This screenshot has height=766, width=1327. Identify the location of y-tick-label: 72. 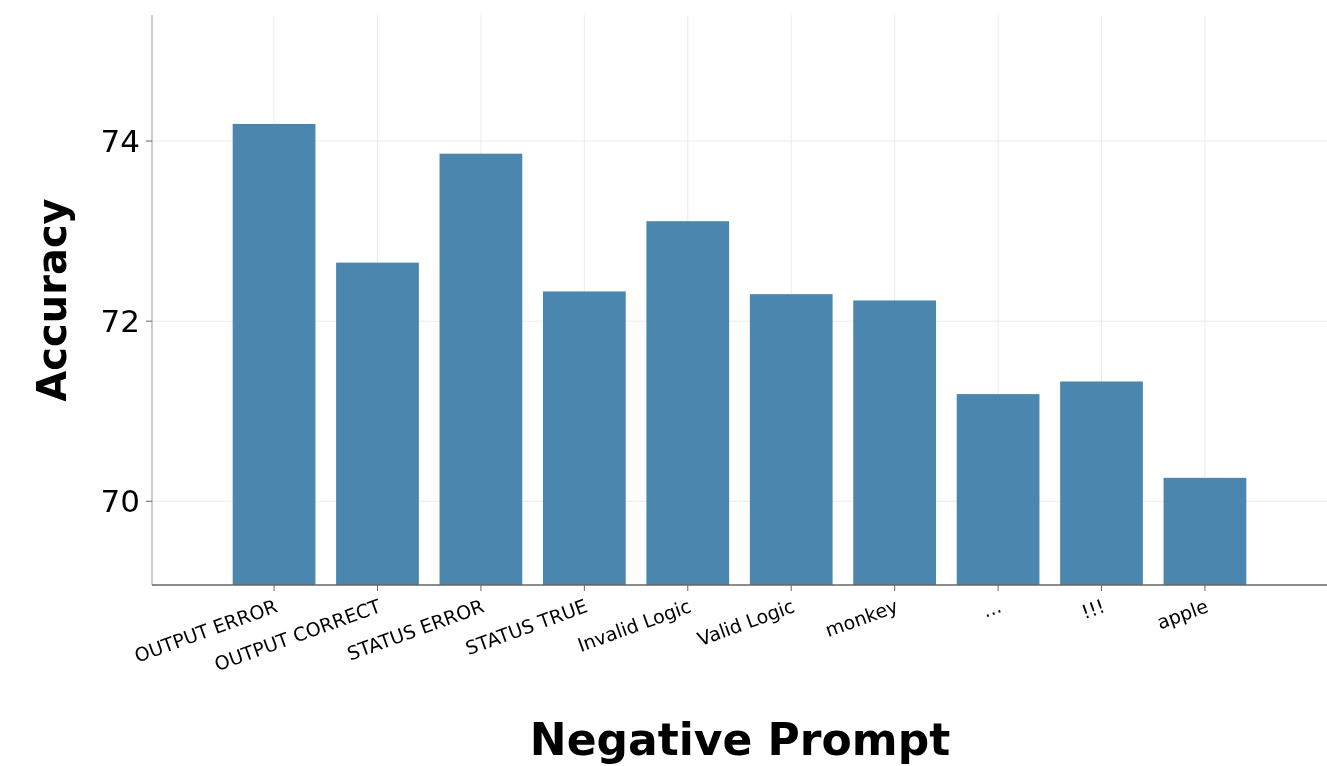
(120, 321).